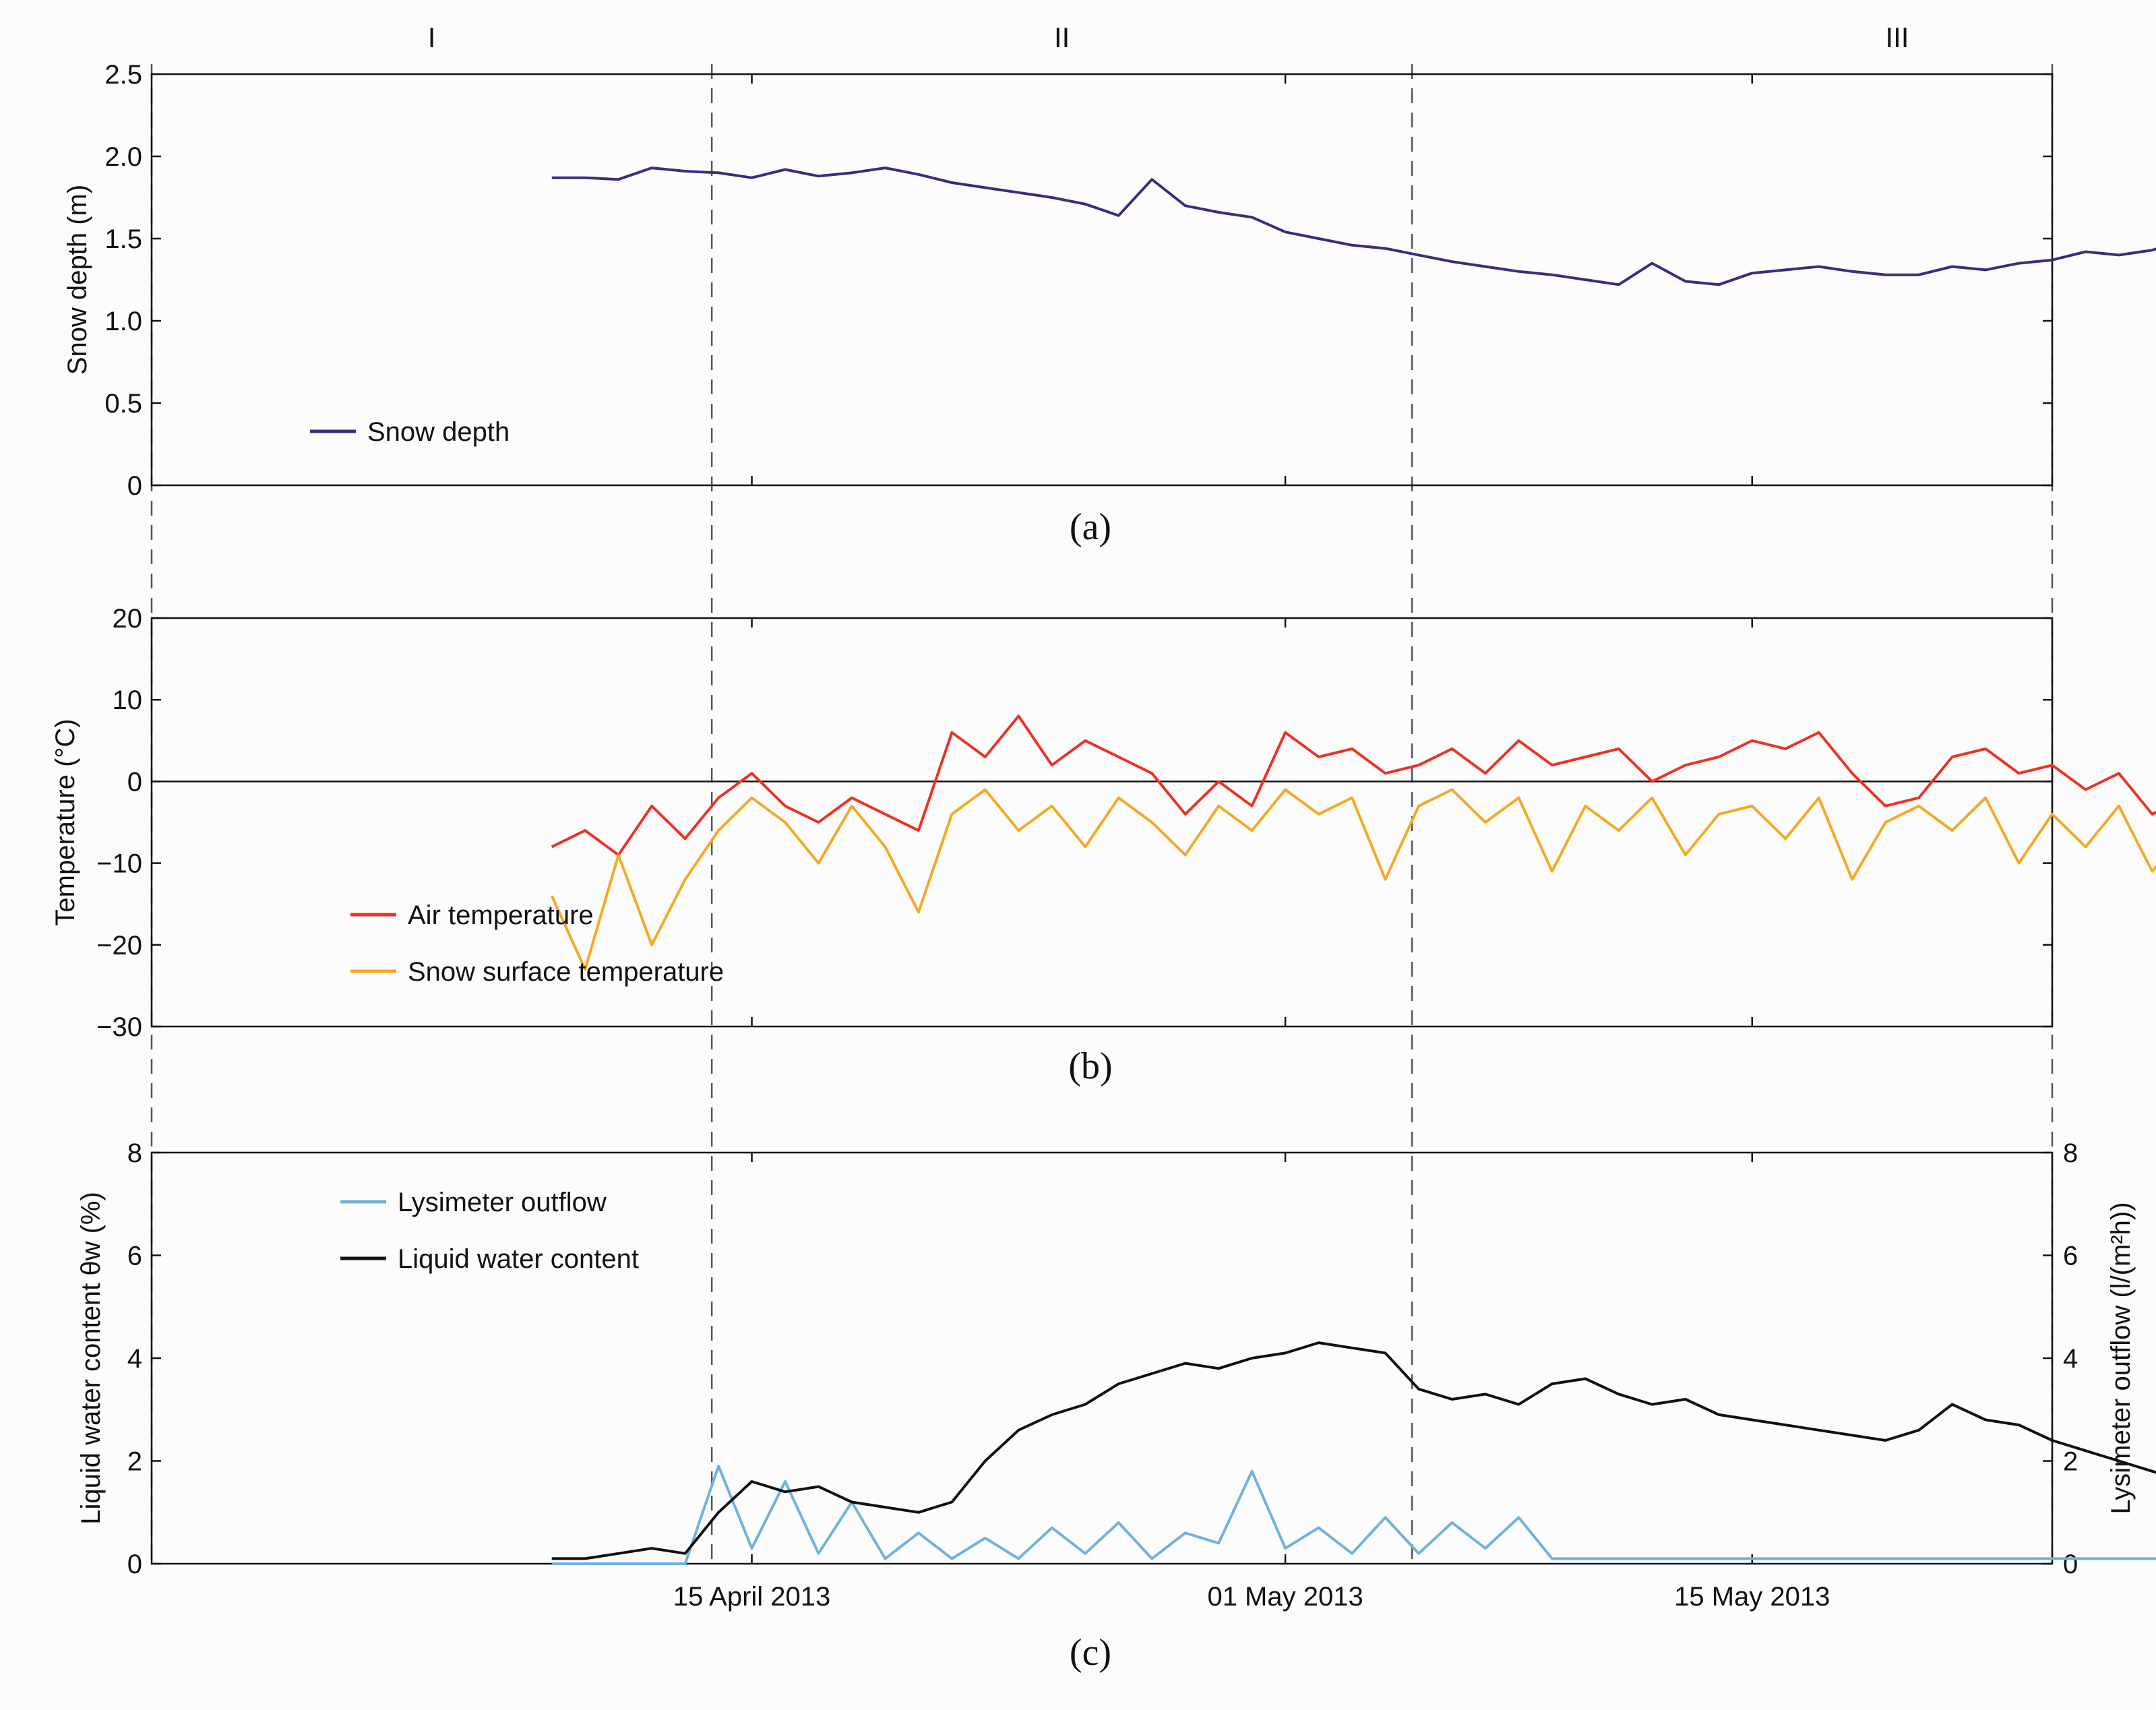 This screenshot has width=2156, height=1710. I want to click on y-tick-label-c-1: 2, so click(134, 1462).